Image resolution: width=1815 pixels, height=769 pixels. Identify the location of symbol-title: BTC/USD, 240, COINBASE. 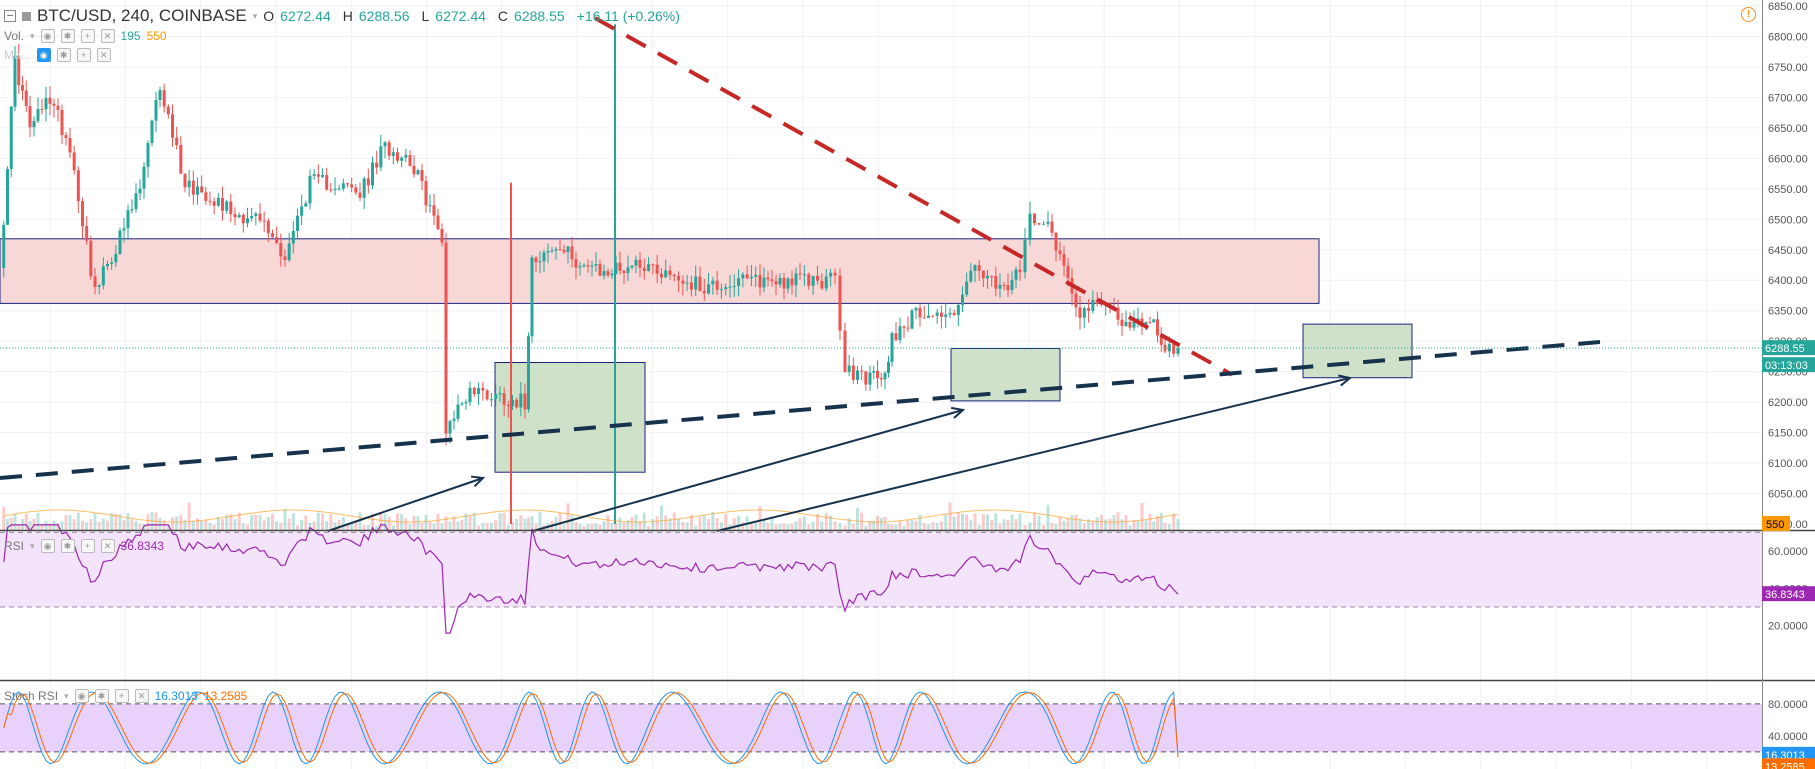
(142, 15).